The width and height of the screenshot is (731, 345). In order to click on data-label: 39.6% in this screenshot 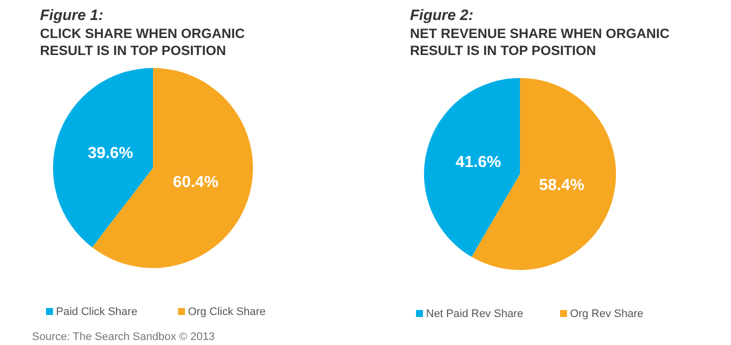, I will do `click(111, 153)`.